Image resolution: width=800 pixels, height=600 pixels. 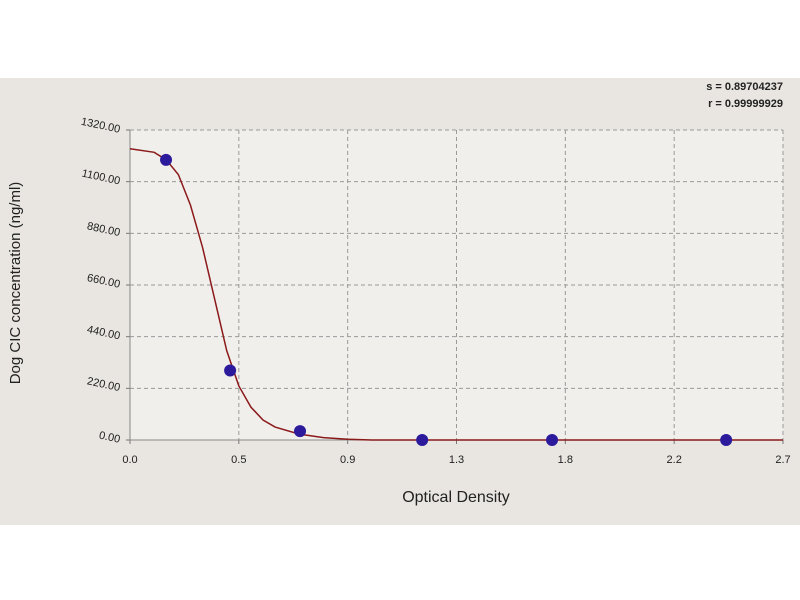 What do you see at coordinates (565, 460) in the screenshot?
I see `x-tick-label: 1.8` at bounding box center [565, 460].